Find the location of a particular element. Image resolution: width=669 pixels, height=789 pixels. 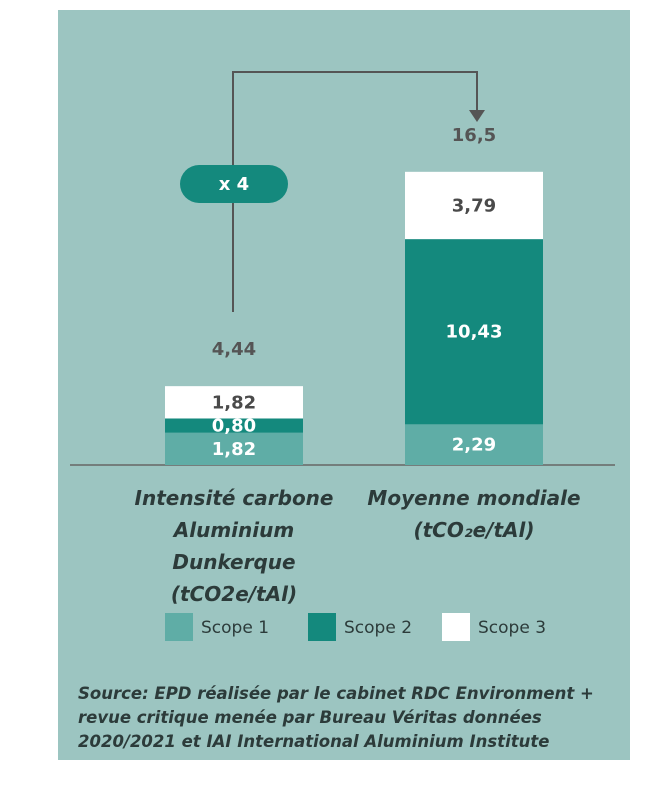

annotation: x 4 is located at coordinates (234, 184).